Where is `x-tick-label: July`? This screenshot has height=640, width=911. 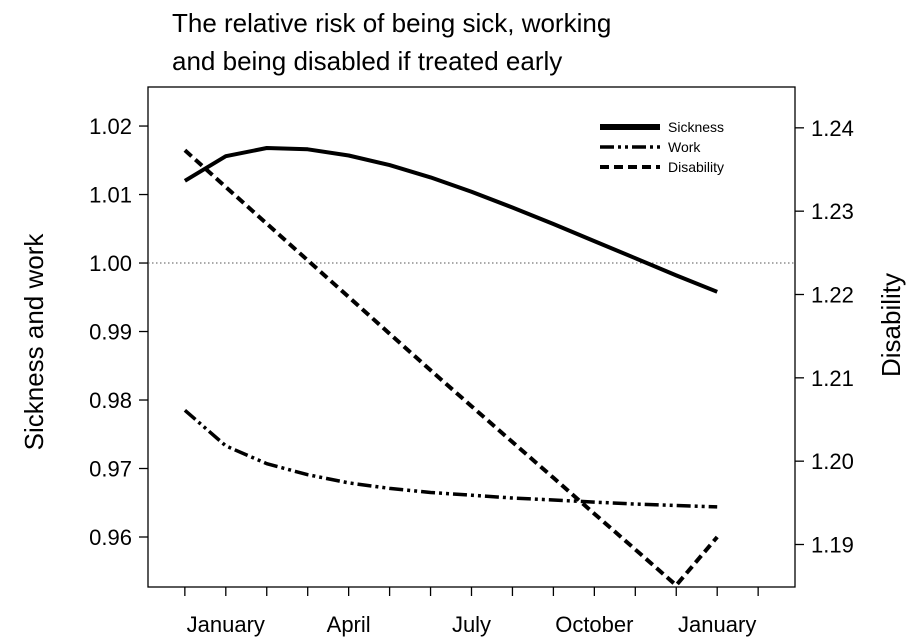
x-tick-label: July is located at coordinates (471, 624).